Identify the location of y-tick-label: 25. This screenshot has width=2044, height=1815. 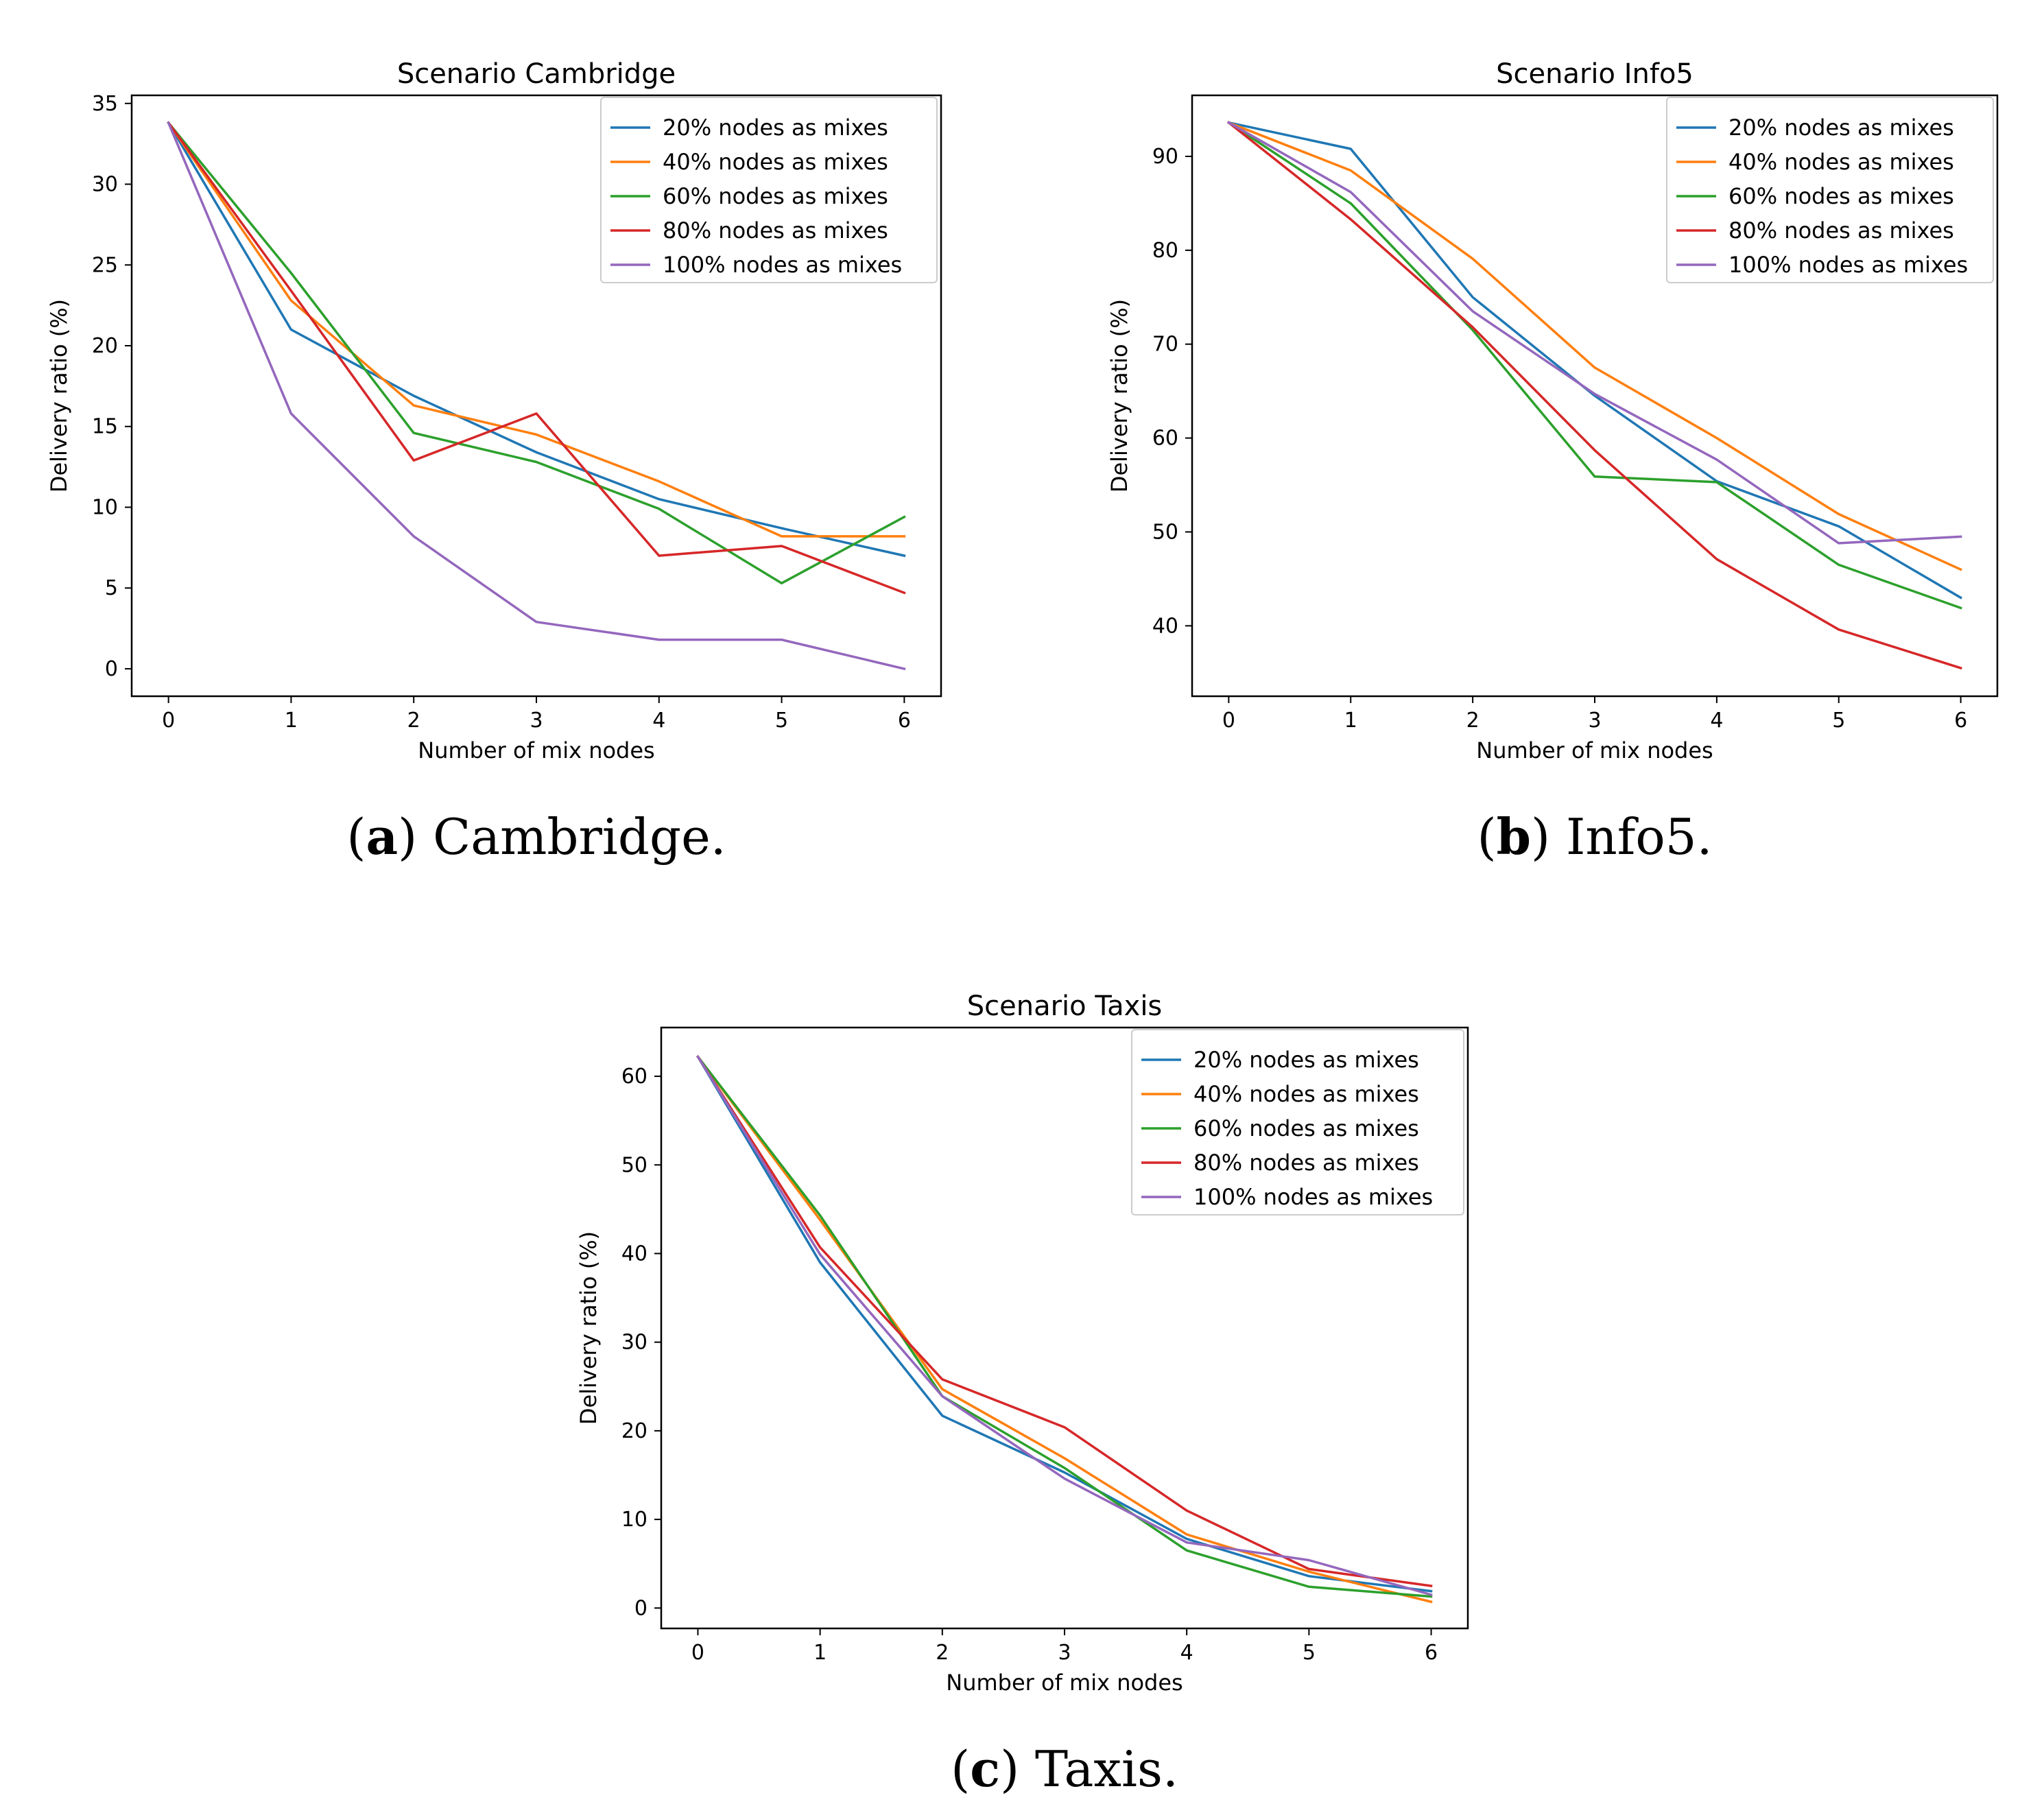
(105, 265).